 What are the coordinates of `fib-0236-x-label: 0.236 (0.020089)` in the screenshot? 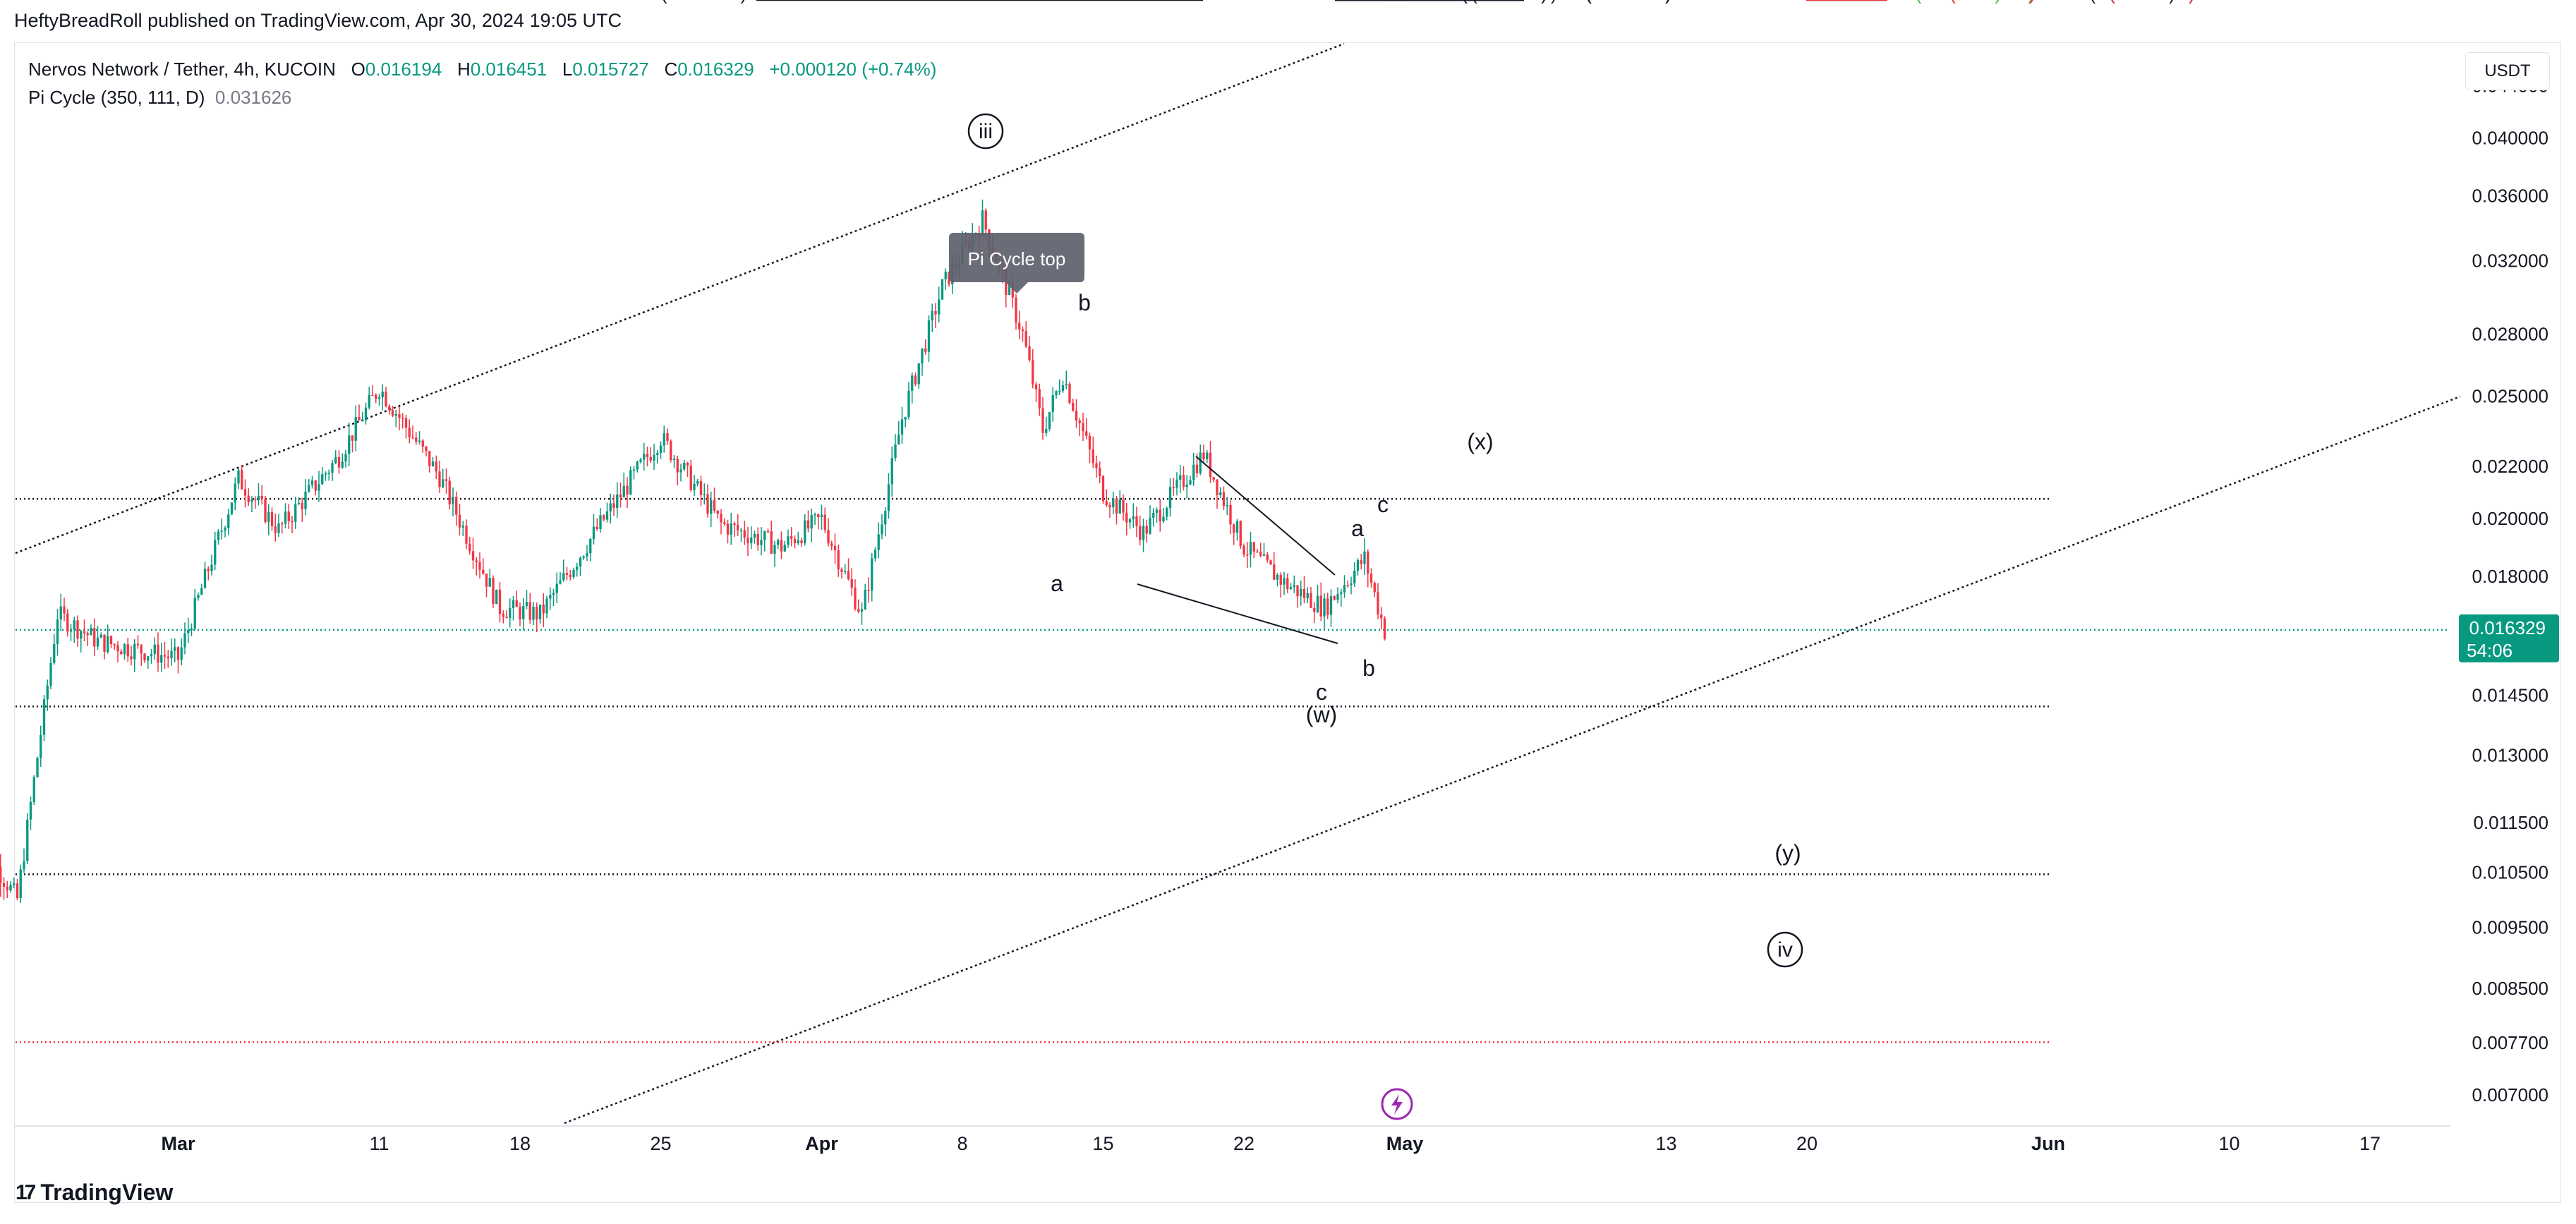 It's located at (1604, 2).